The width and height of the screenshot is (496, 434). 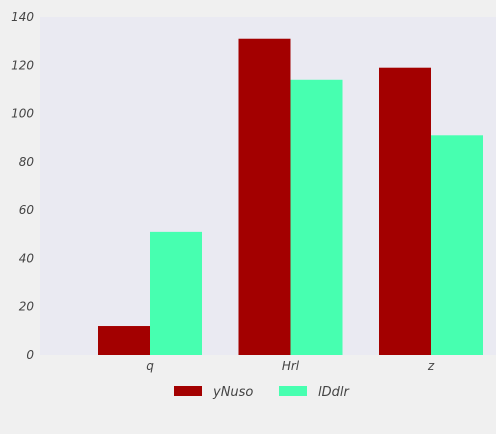 I want to click on legend-label-yNuso: yNuso, so click(x=232, y=392).